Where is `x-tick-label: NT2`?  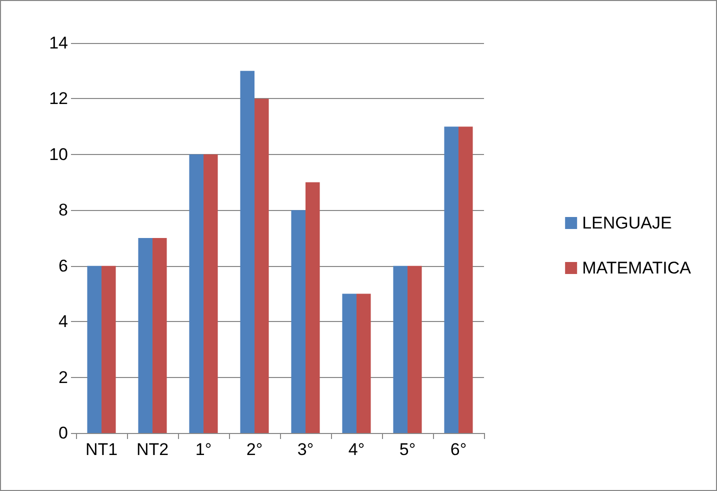 x-tick-label: NT2 is located at coordinates (152, 449).